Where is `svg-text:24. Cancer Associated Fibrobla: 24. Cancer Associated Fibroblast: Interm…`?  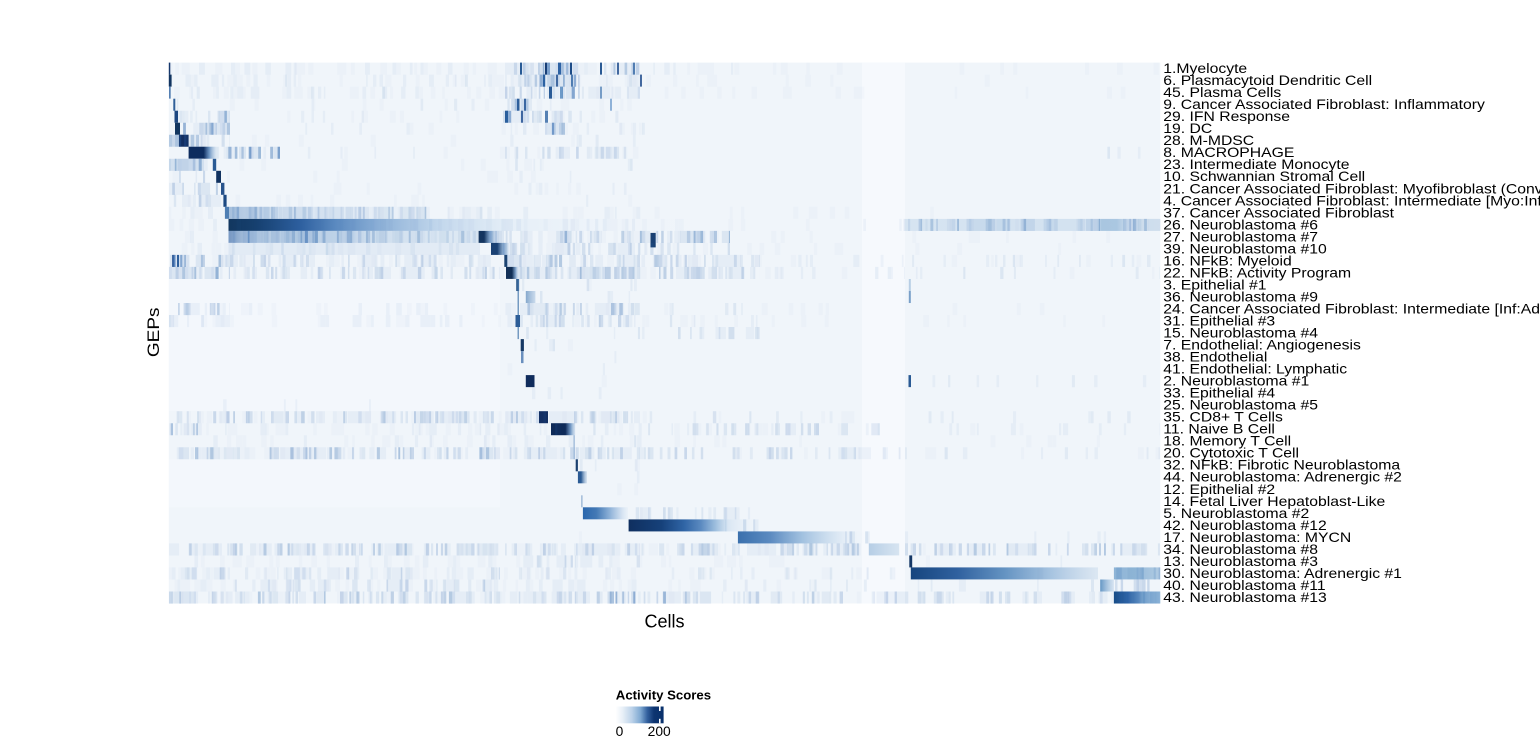
svg-text:24. Cancer Associated Fibrobla: 24. Cancer Associated Fibroblast: Interm… is located at coordinates (1351, 309).